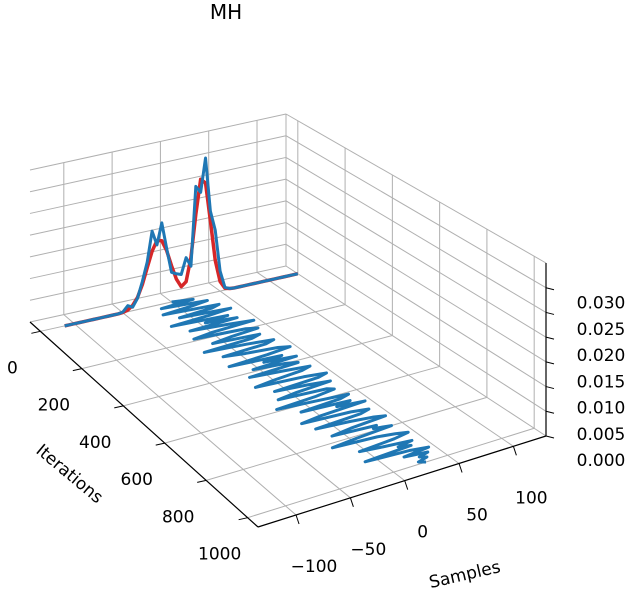  What do you see at coordinates (137, 480) in the screenshot?
I see `iterations-tick-label: 600` at bounding box center [137, 480].